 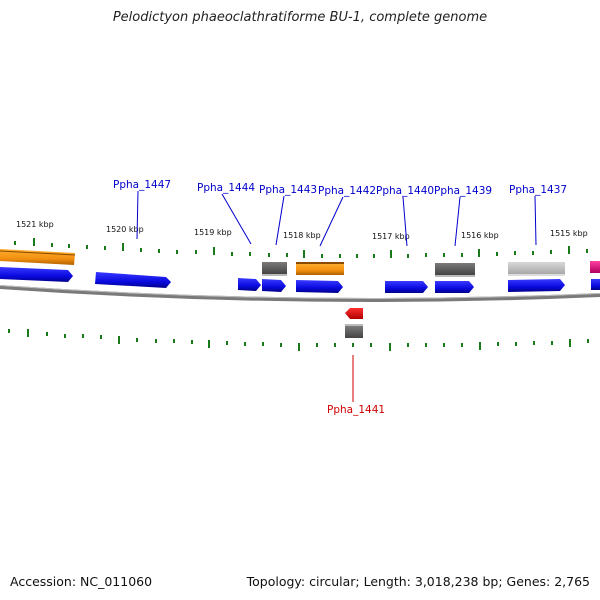 What do you see at coordinates (213, 232) in the screenshot?
I see `scale-label-1519: 1519 kbp` at bounding box center [213, 232].